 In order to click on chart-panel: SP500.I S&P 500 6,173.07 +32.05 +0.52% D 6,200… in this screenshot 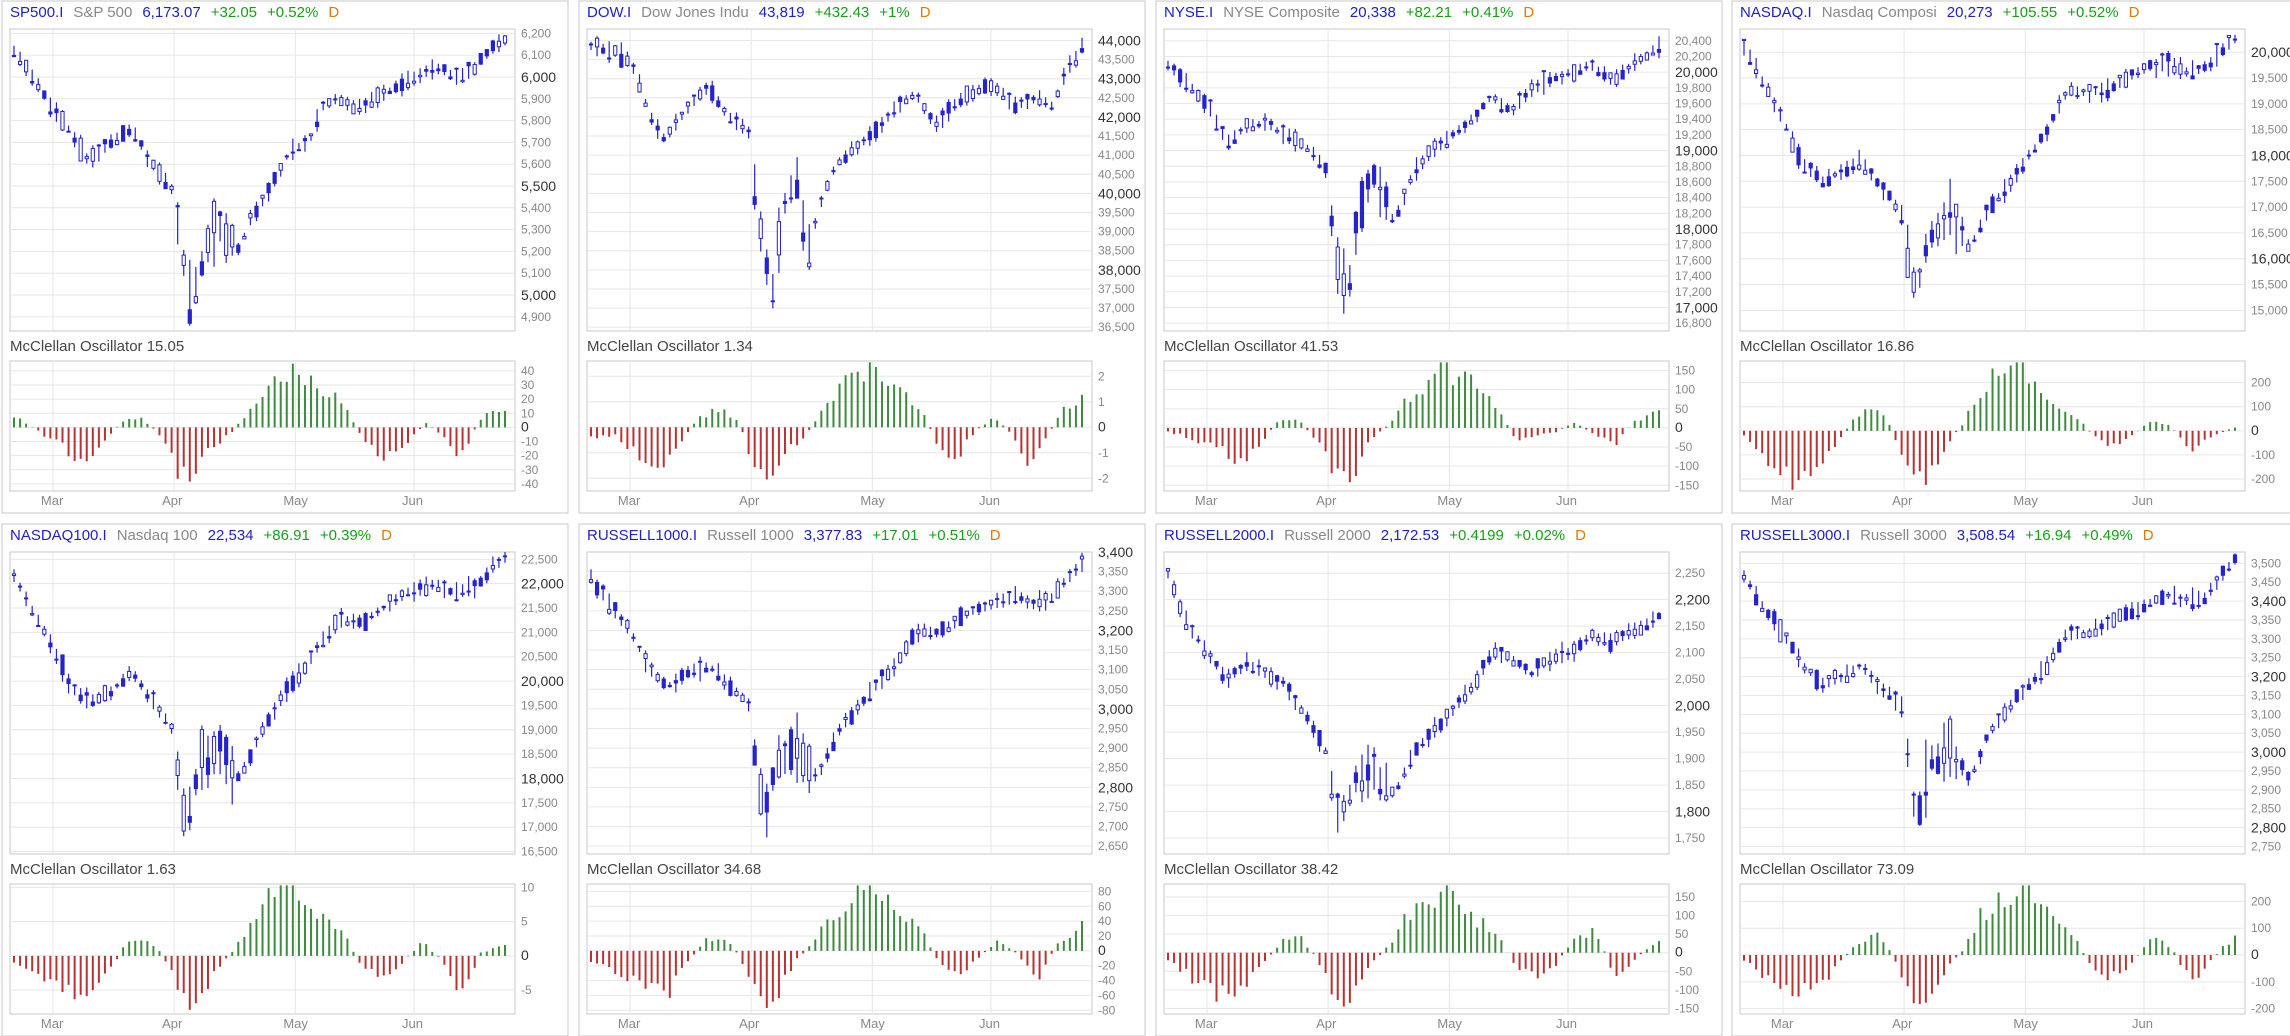, I will do `click(285, 257)`.